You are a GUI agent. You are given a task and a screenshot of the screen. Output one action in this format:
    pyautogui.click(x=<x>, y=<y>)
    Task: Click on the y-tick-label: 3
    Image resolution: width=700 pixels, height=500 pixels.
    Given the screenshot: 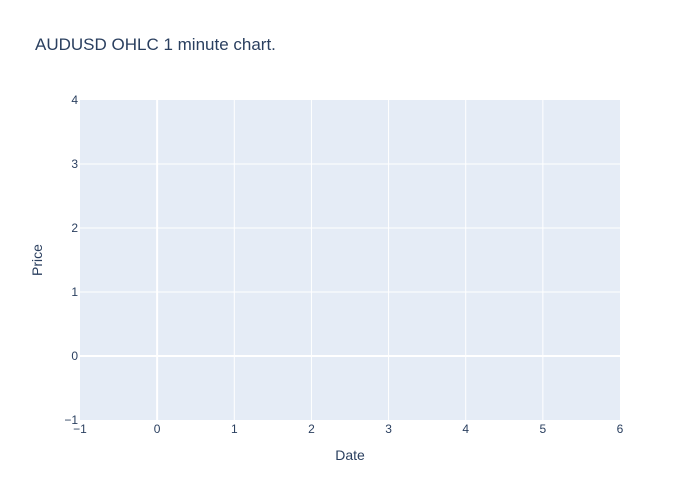 What is the action you would take?
    pyautogui.click(x=74, y=164)
    